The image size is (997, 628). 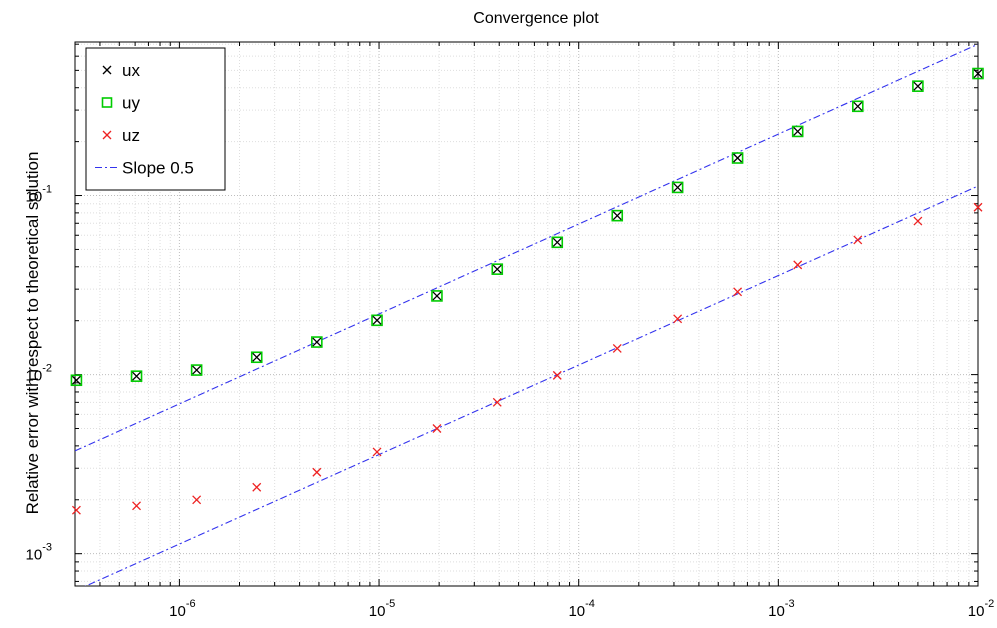 What do you see at coordinates (781, 609) in the screenshot?
I see `x-tick-label: 10⁻³` at bounding box center [781, 609].